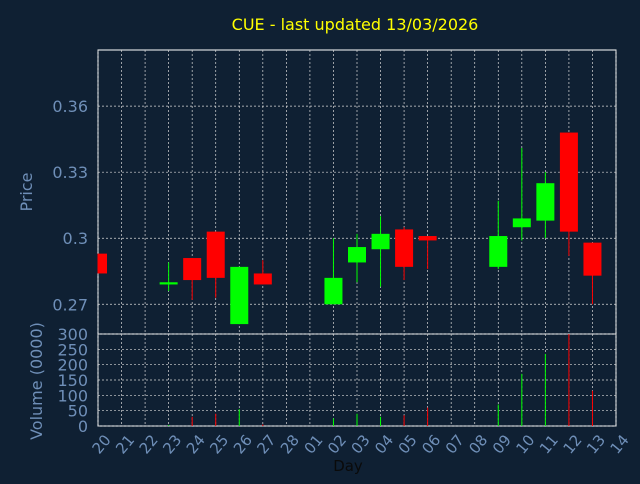 The height and width of the screenshot is (484, 640). Describe the element at coordinates (78, 411) in the screenshot. I see `volume-tick-label: 50` at that location.